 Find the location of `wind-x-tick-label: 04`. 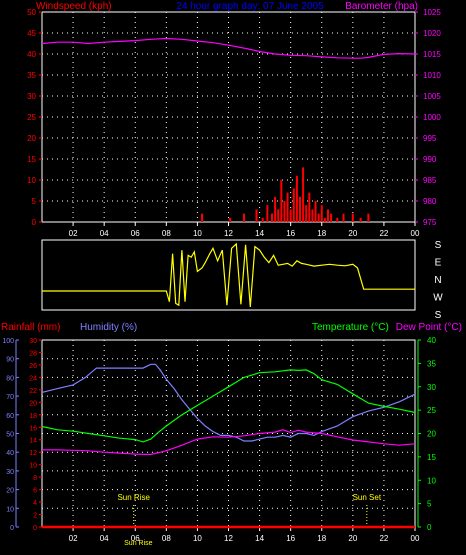

wind-x-tick-label: 04 is located at coordinates (104, 233).